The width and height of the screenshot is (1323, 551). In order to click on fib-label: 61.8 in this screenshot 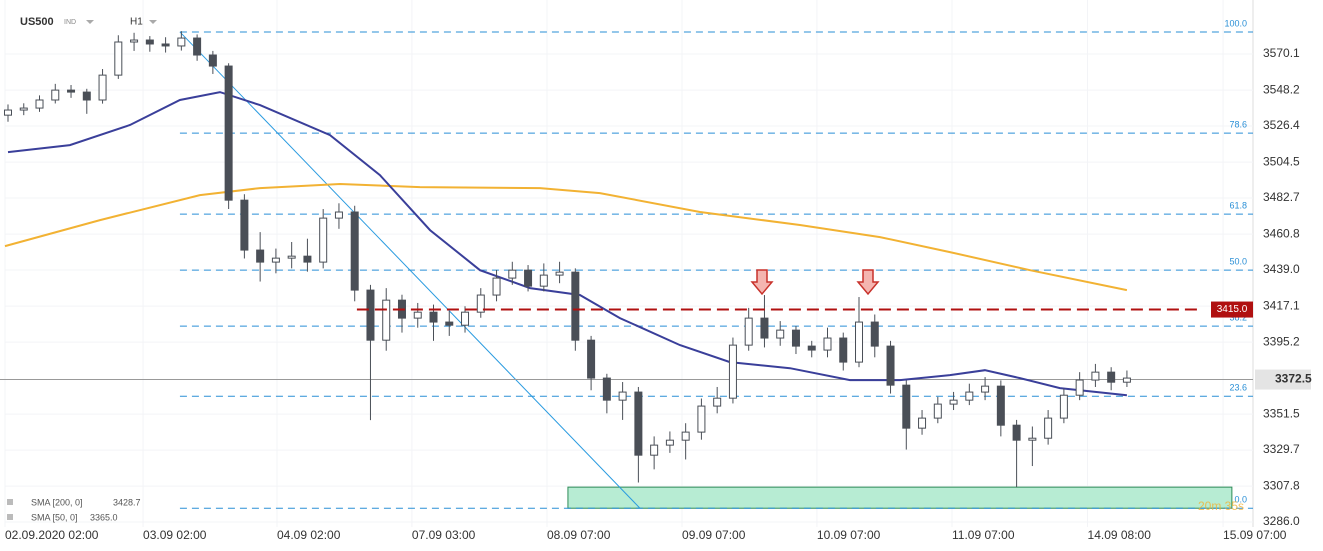, I will do `click(1238, 206)`.